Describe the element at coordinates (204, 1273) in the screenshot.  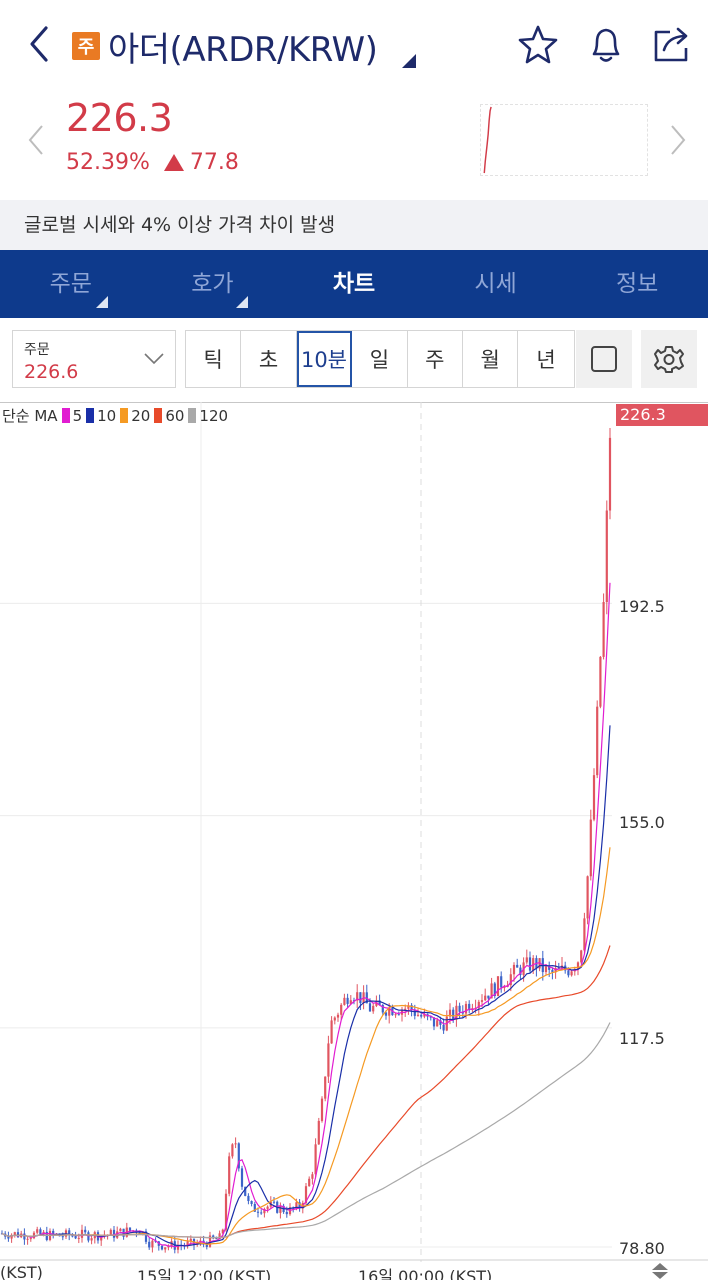
I see `x-tick-label: 15일 12:00 (KST)` at that location.